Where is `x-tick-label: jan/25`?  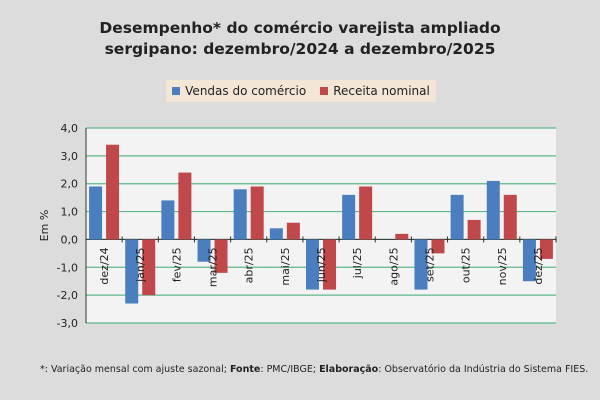
x-tick-label: jan/25 is located at coordinates (140, 264).